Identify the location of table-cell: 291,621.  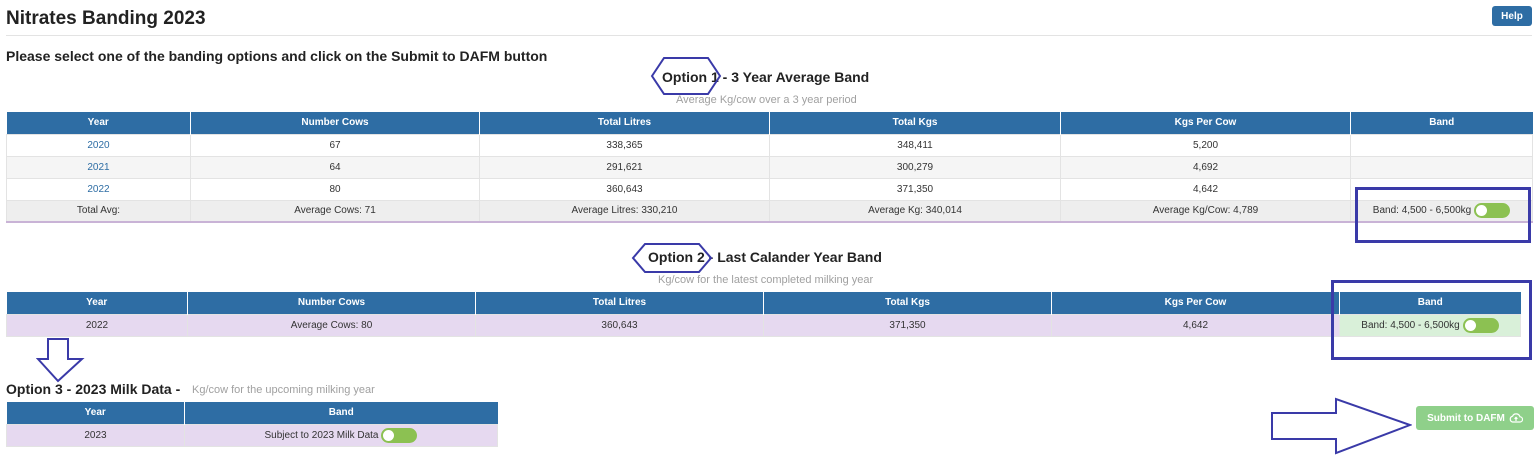
(624, 167).